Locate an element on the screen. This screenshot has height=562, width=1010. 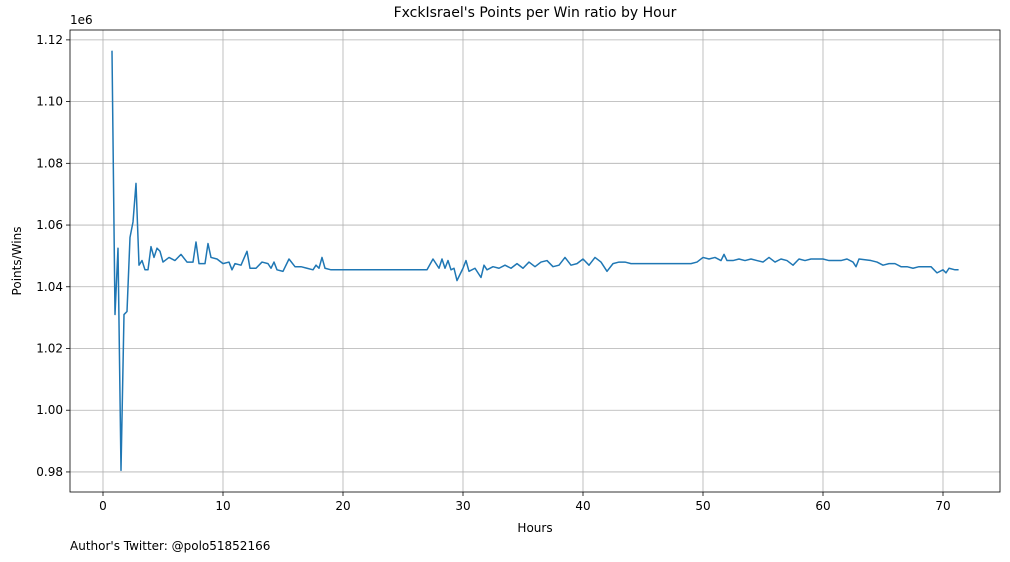
y-tick-label: 1.06 is located at coordinates (49, 225).